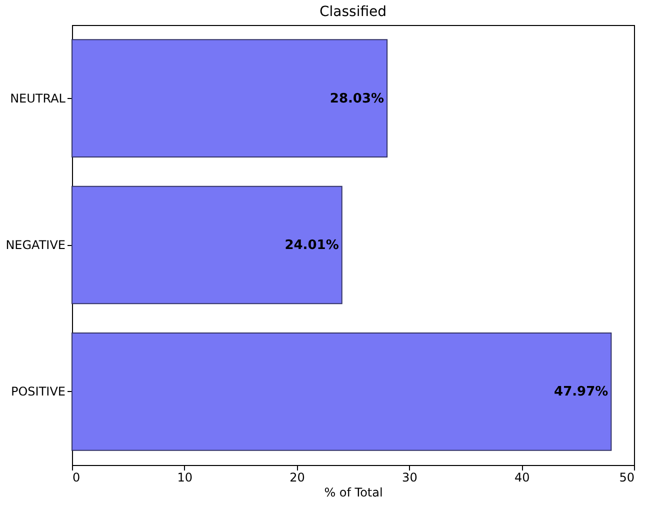 The image size is (672, 508). Describe the element at coordinates (353, 493) in the screenshot. I see `x-axis-title: % of Total` at that location.